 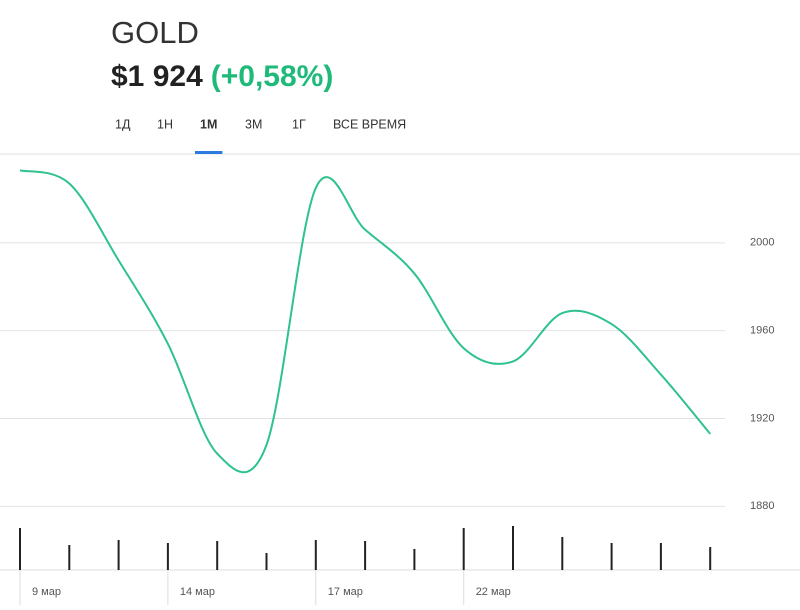 What do you see at coordinates (208, 124) in the screenshot?
I see `tab: 1М` at bounding box center [208, 124].